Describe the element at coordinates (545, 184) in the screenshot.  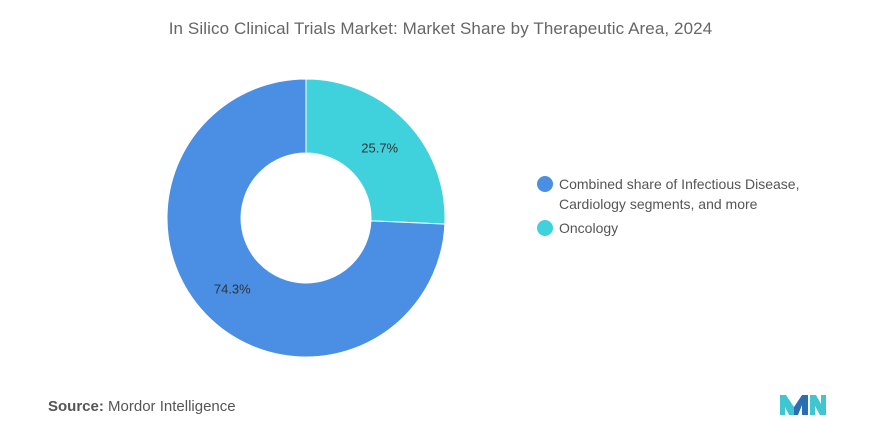
I see `legend-swatch-combined` at that location.